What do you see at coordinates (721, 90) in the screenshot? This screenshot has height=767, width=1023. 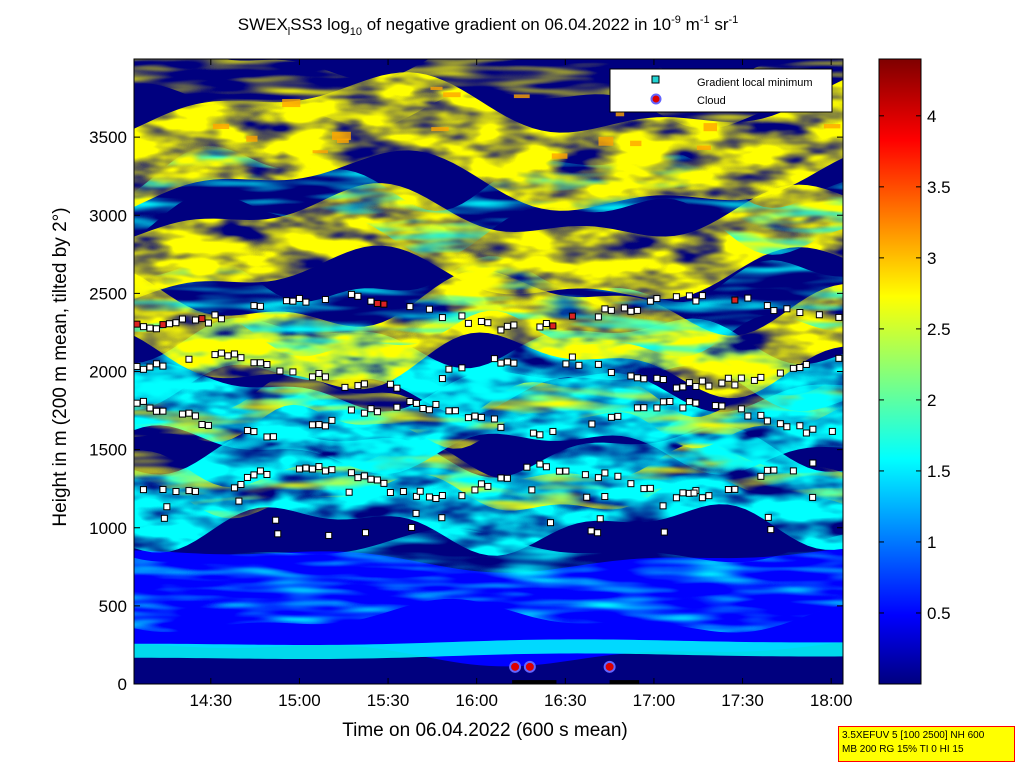 I see `legend: Gradient local minimum Cloud` at bounding box center [721, 90].